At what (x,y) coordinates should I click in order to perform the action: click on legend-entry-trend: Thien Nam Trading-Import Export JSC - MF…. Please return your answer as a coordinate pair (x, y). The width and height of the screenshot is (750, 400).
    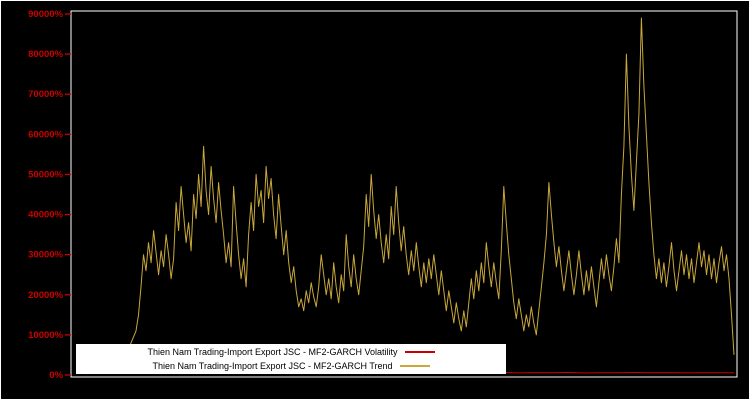
    Looking at the image, I should click on (291, 366).